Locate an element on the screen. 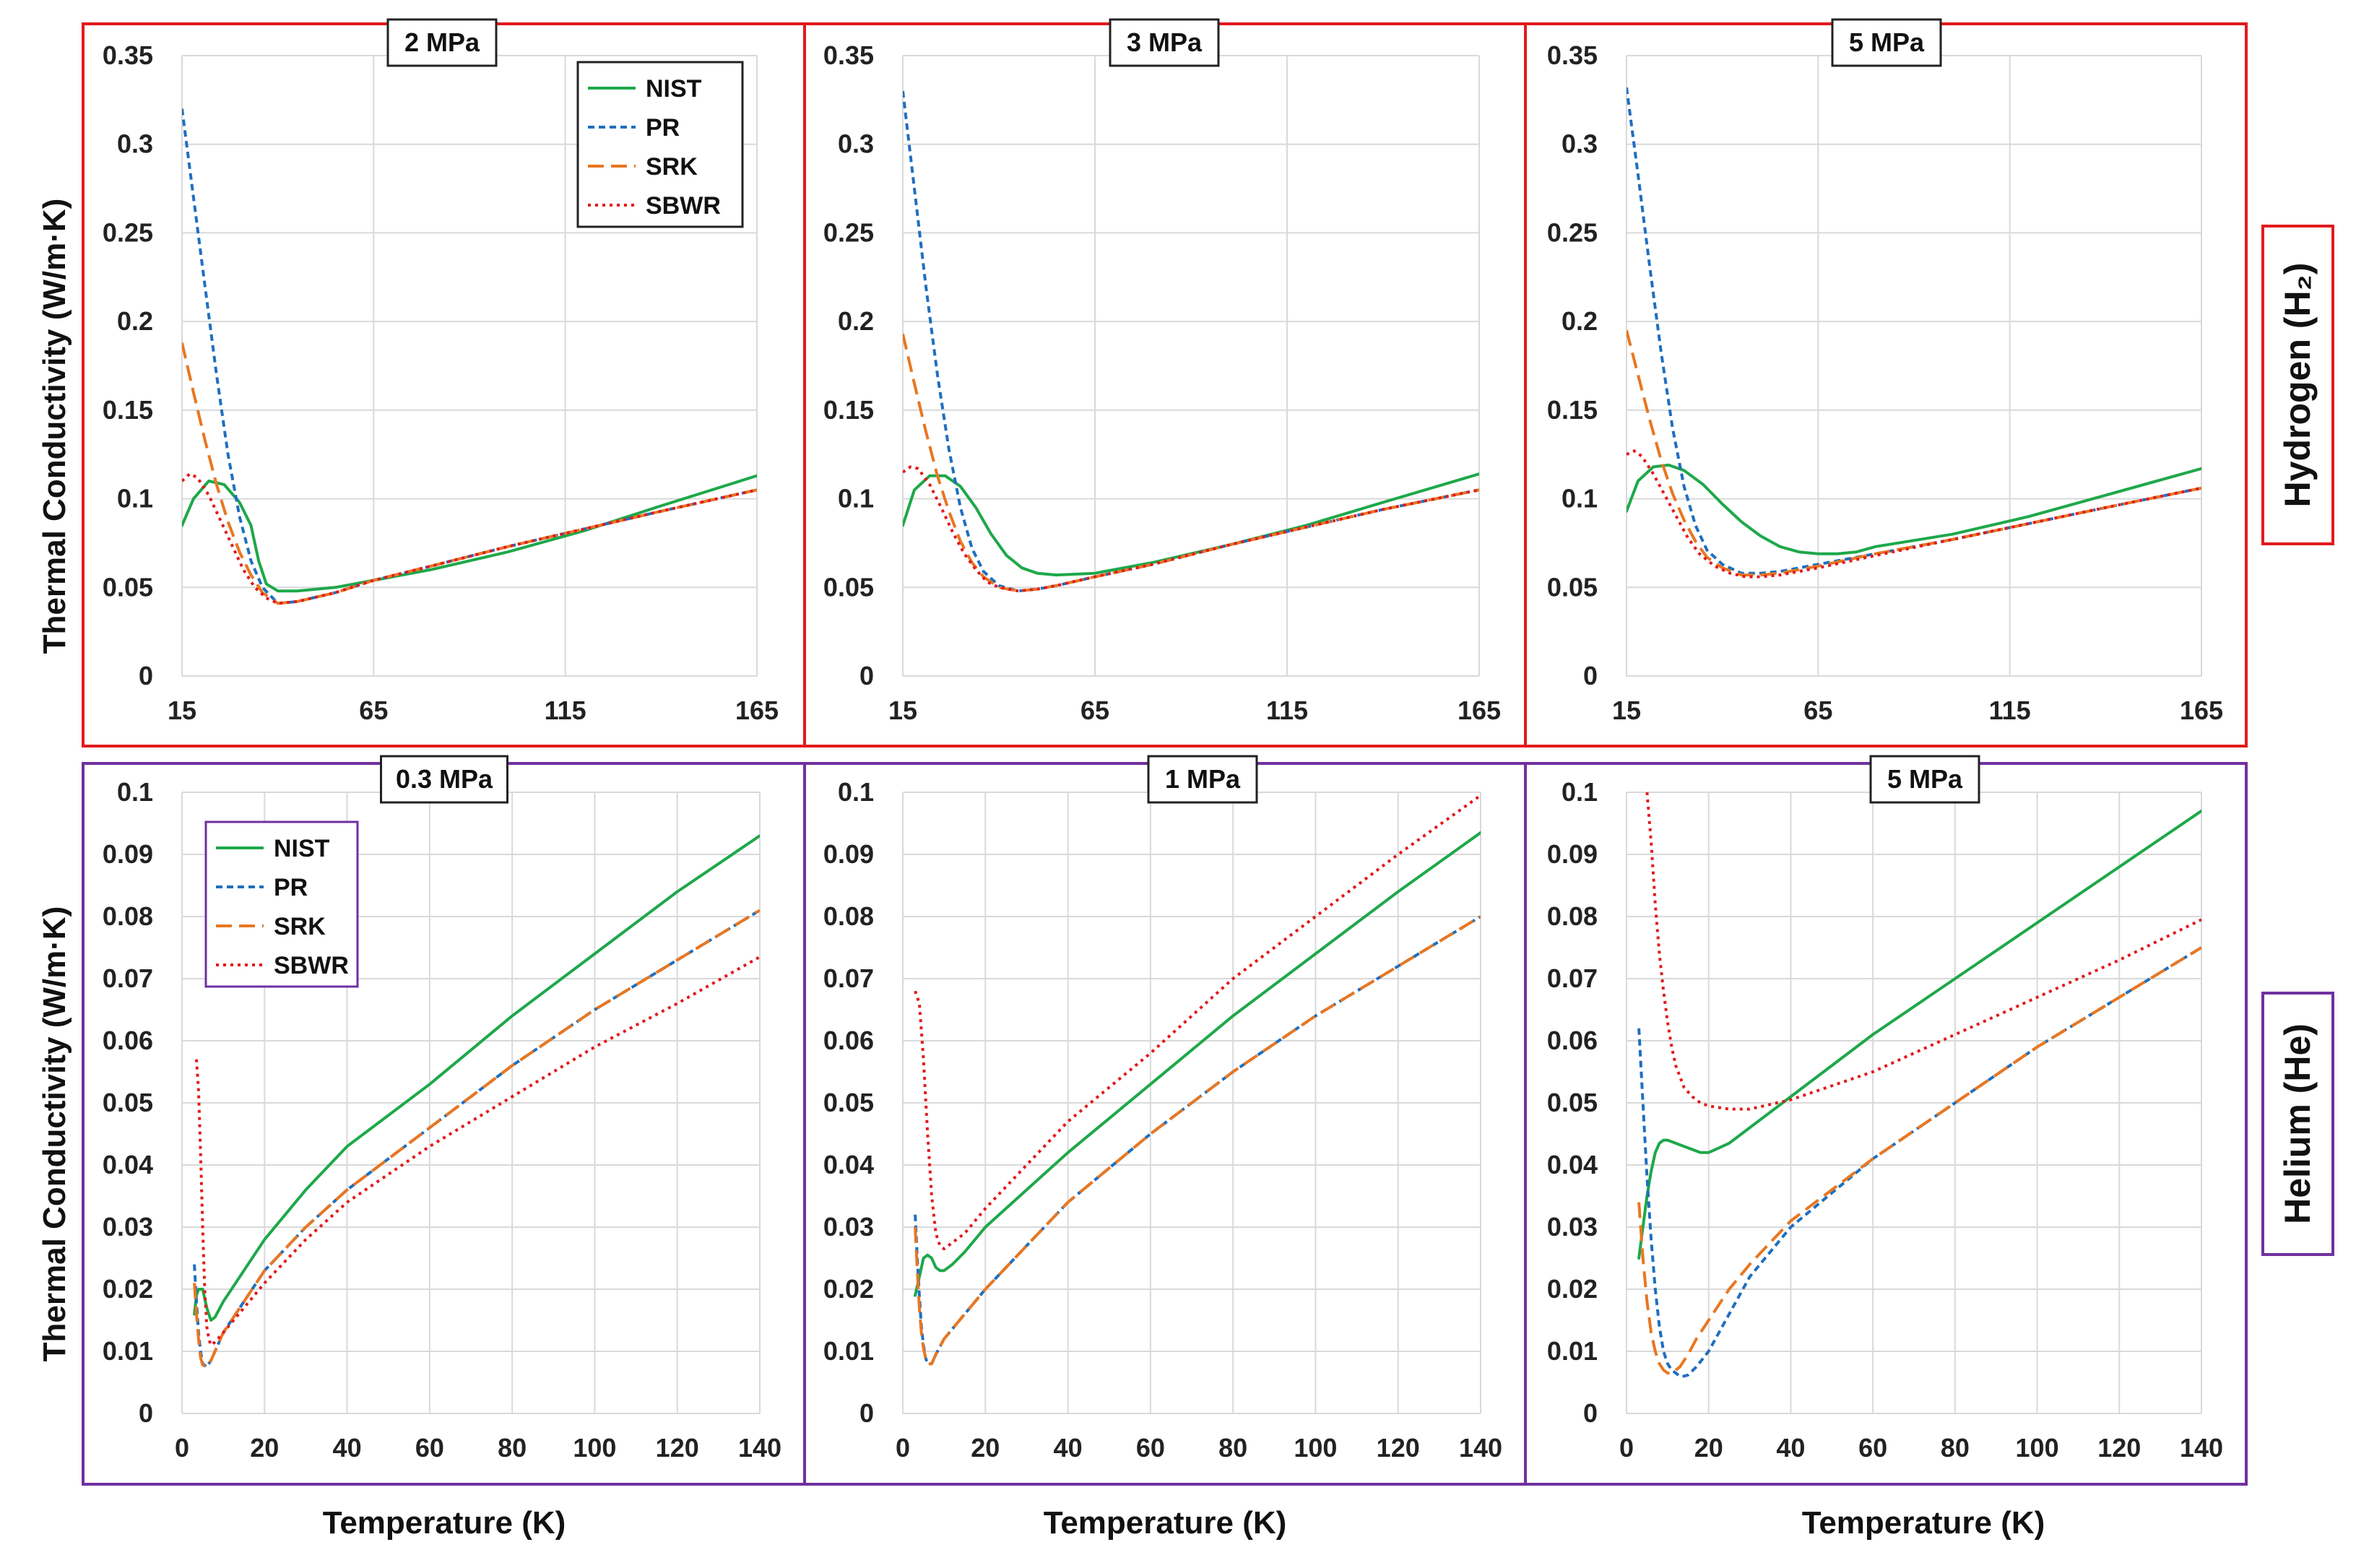  legend-label-pr: PR is located at coordinates (663, 128).